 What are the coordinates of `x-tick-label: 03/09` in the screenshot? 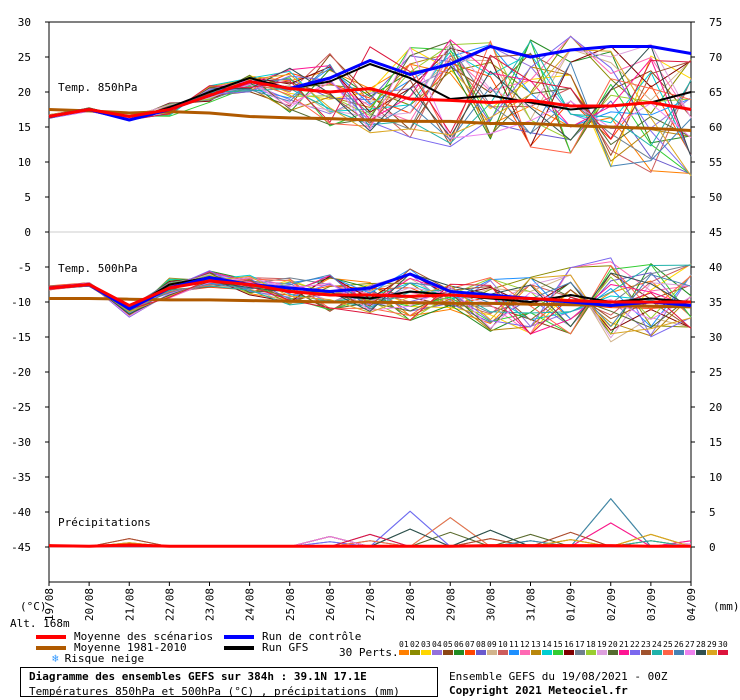 It's located at (651, 604).